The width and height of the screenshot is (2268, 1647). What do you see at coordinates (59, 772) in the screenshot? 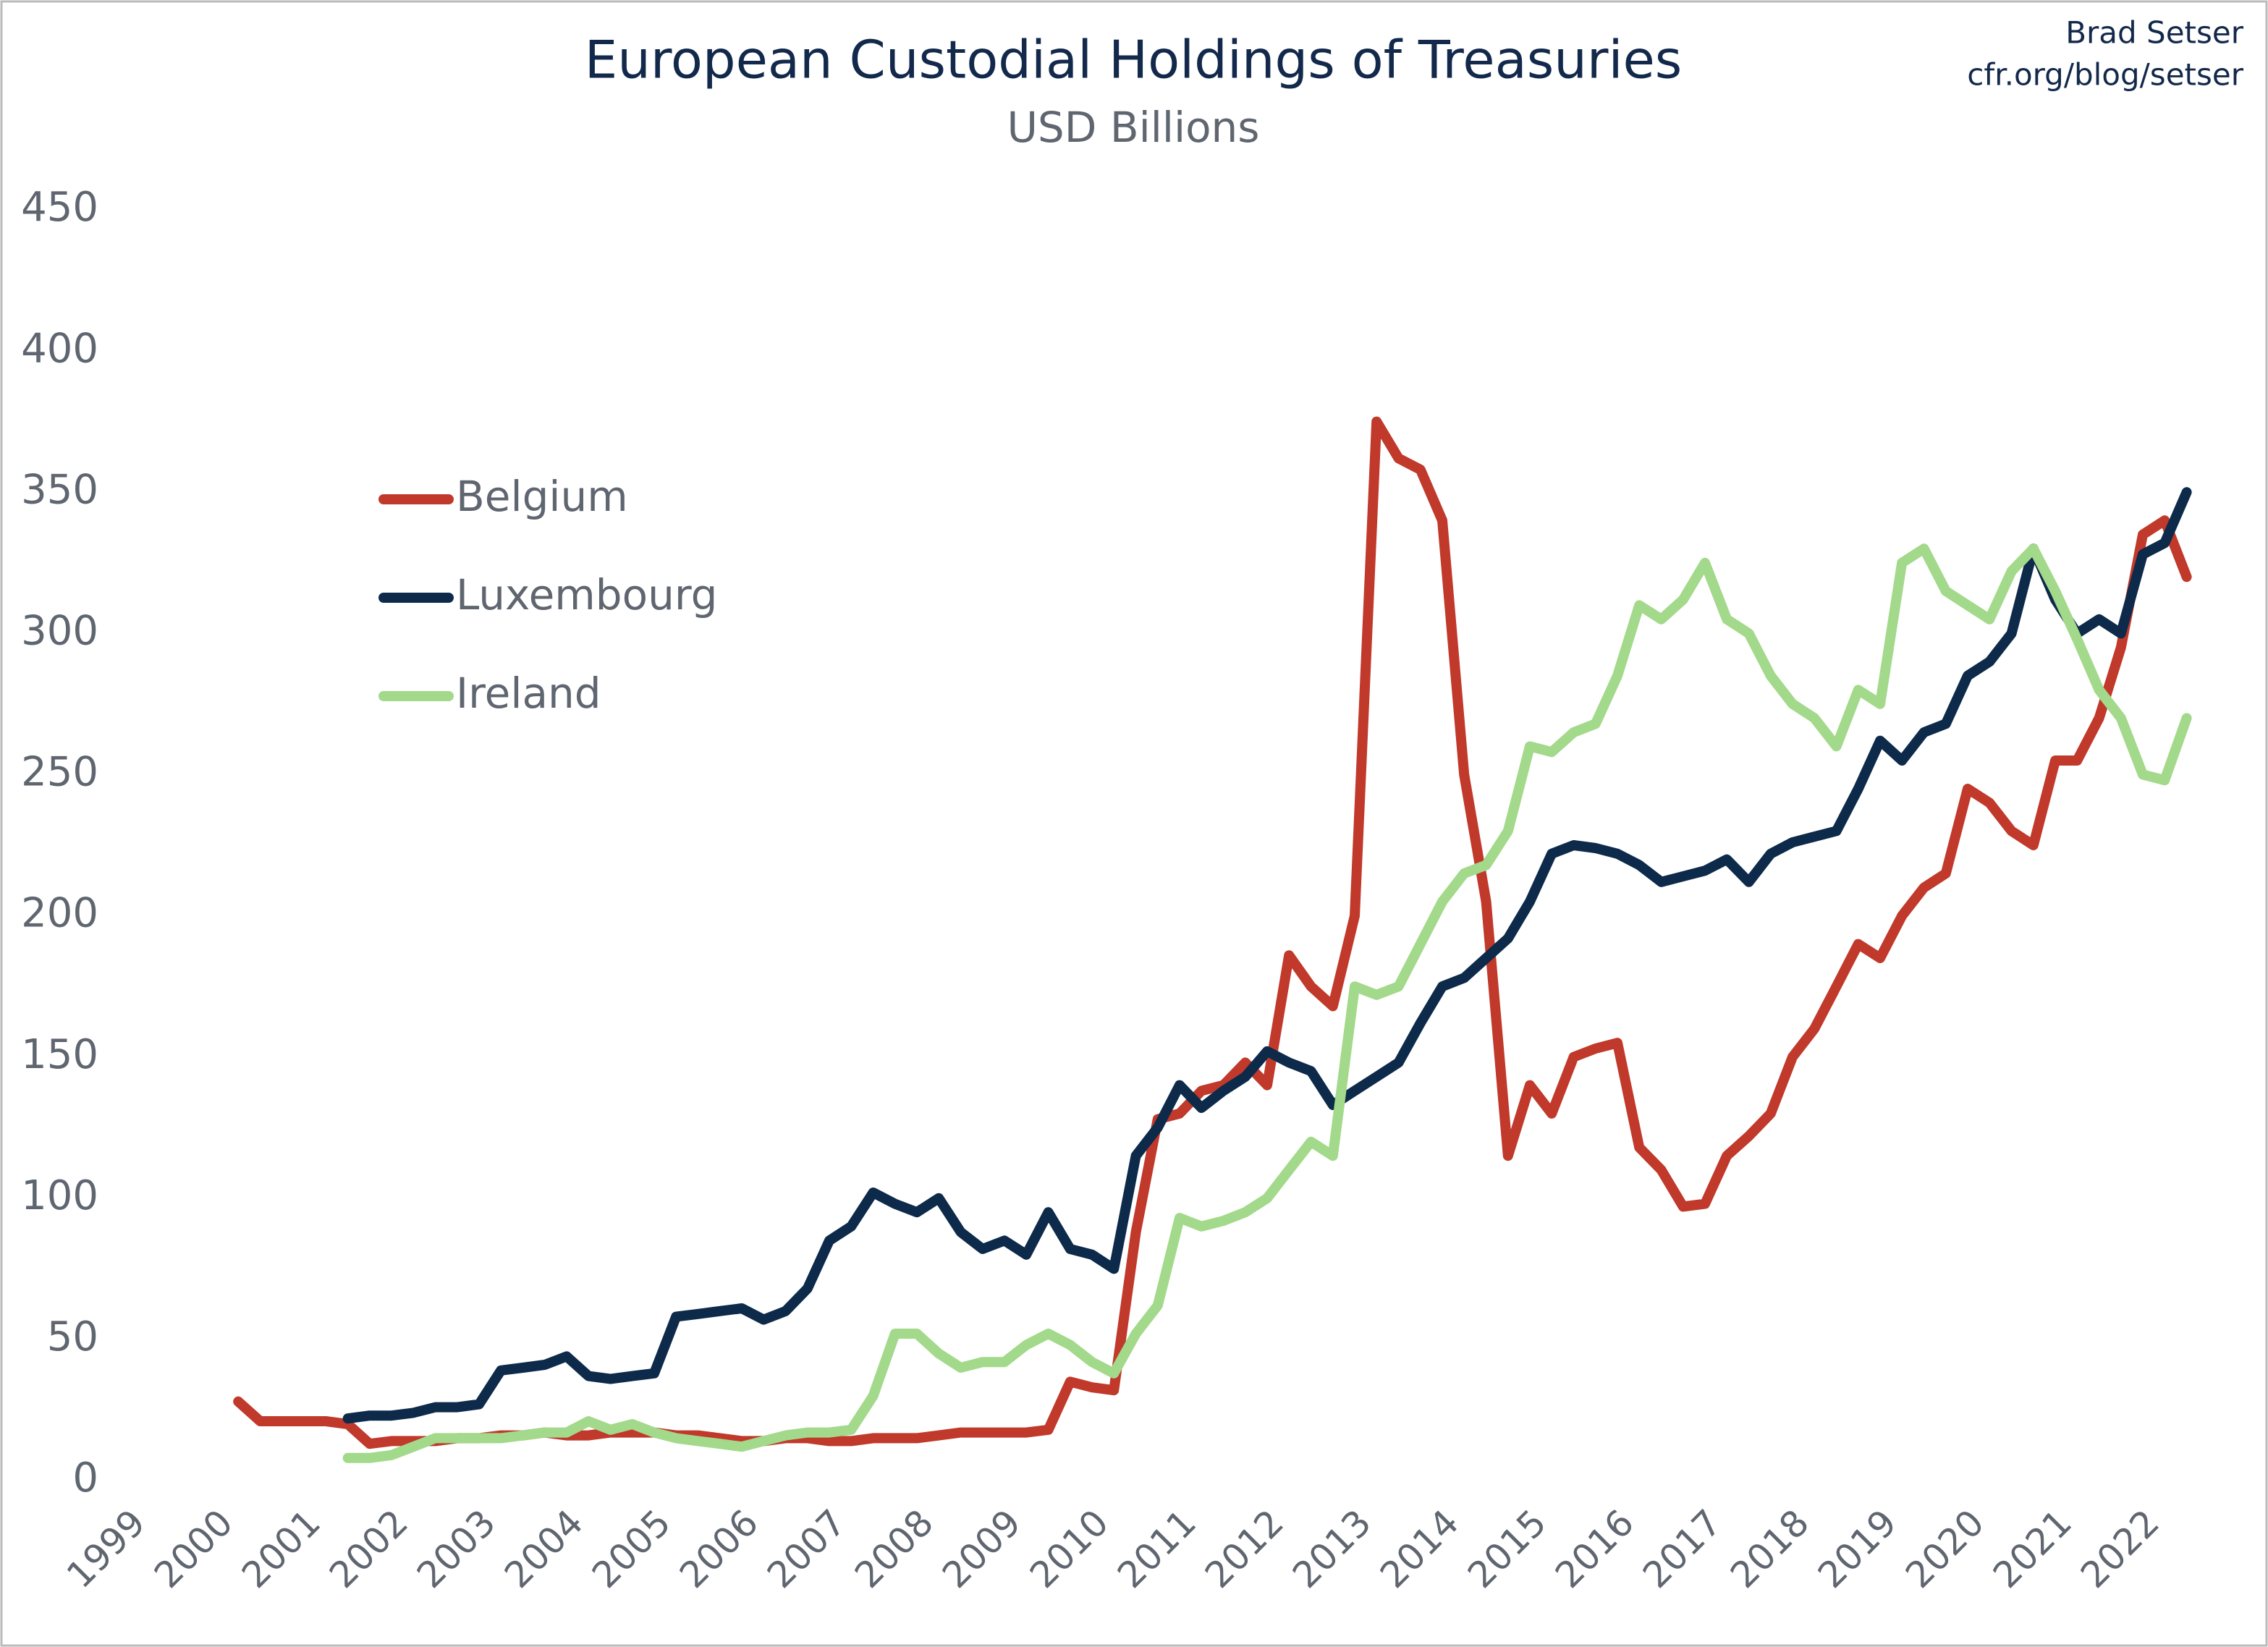
I see `y-tick-label: 250` at bounding box center [59, 772].